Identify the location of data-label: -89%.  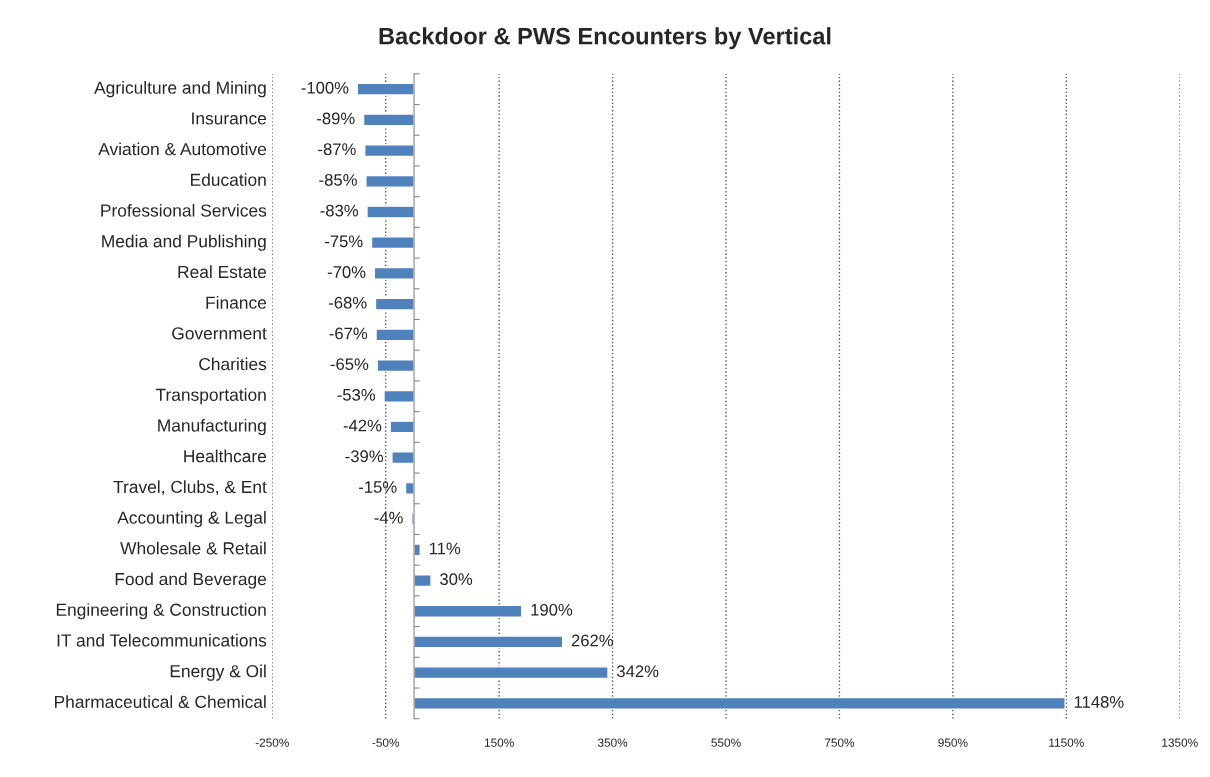
(336, 118).